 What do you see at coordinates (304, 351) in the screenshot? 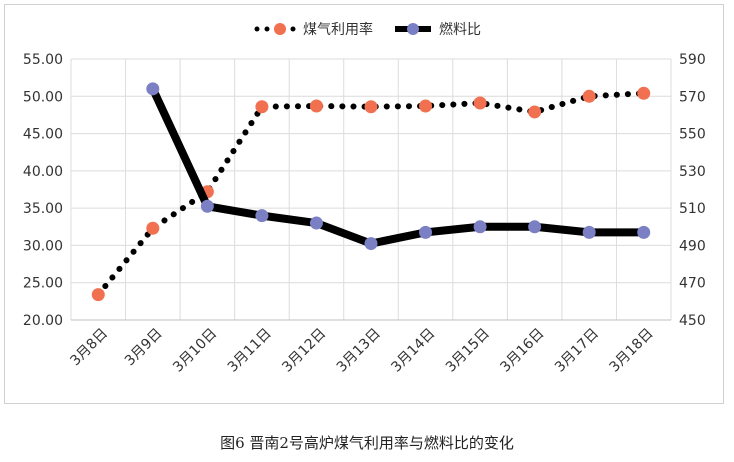
I see `x-tick-label: 3月12日` at bounding box center [304, 351].